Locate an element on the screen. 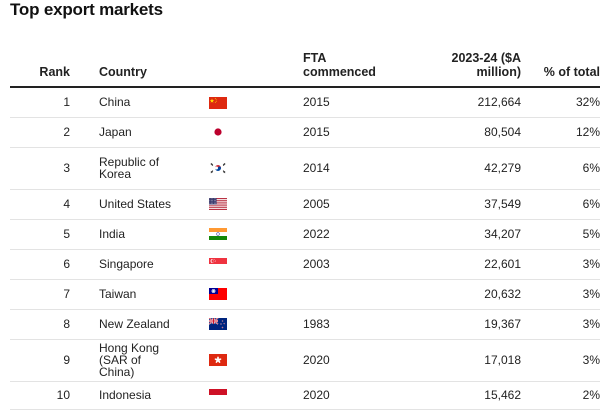  rank-cell: 2 is located at coordinates (40, 132).